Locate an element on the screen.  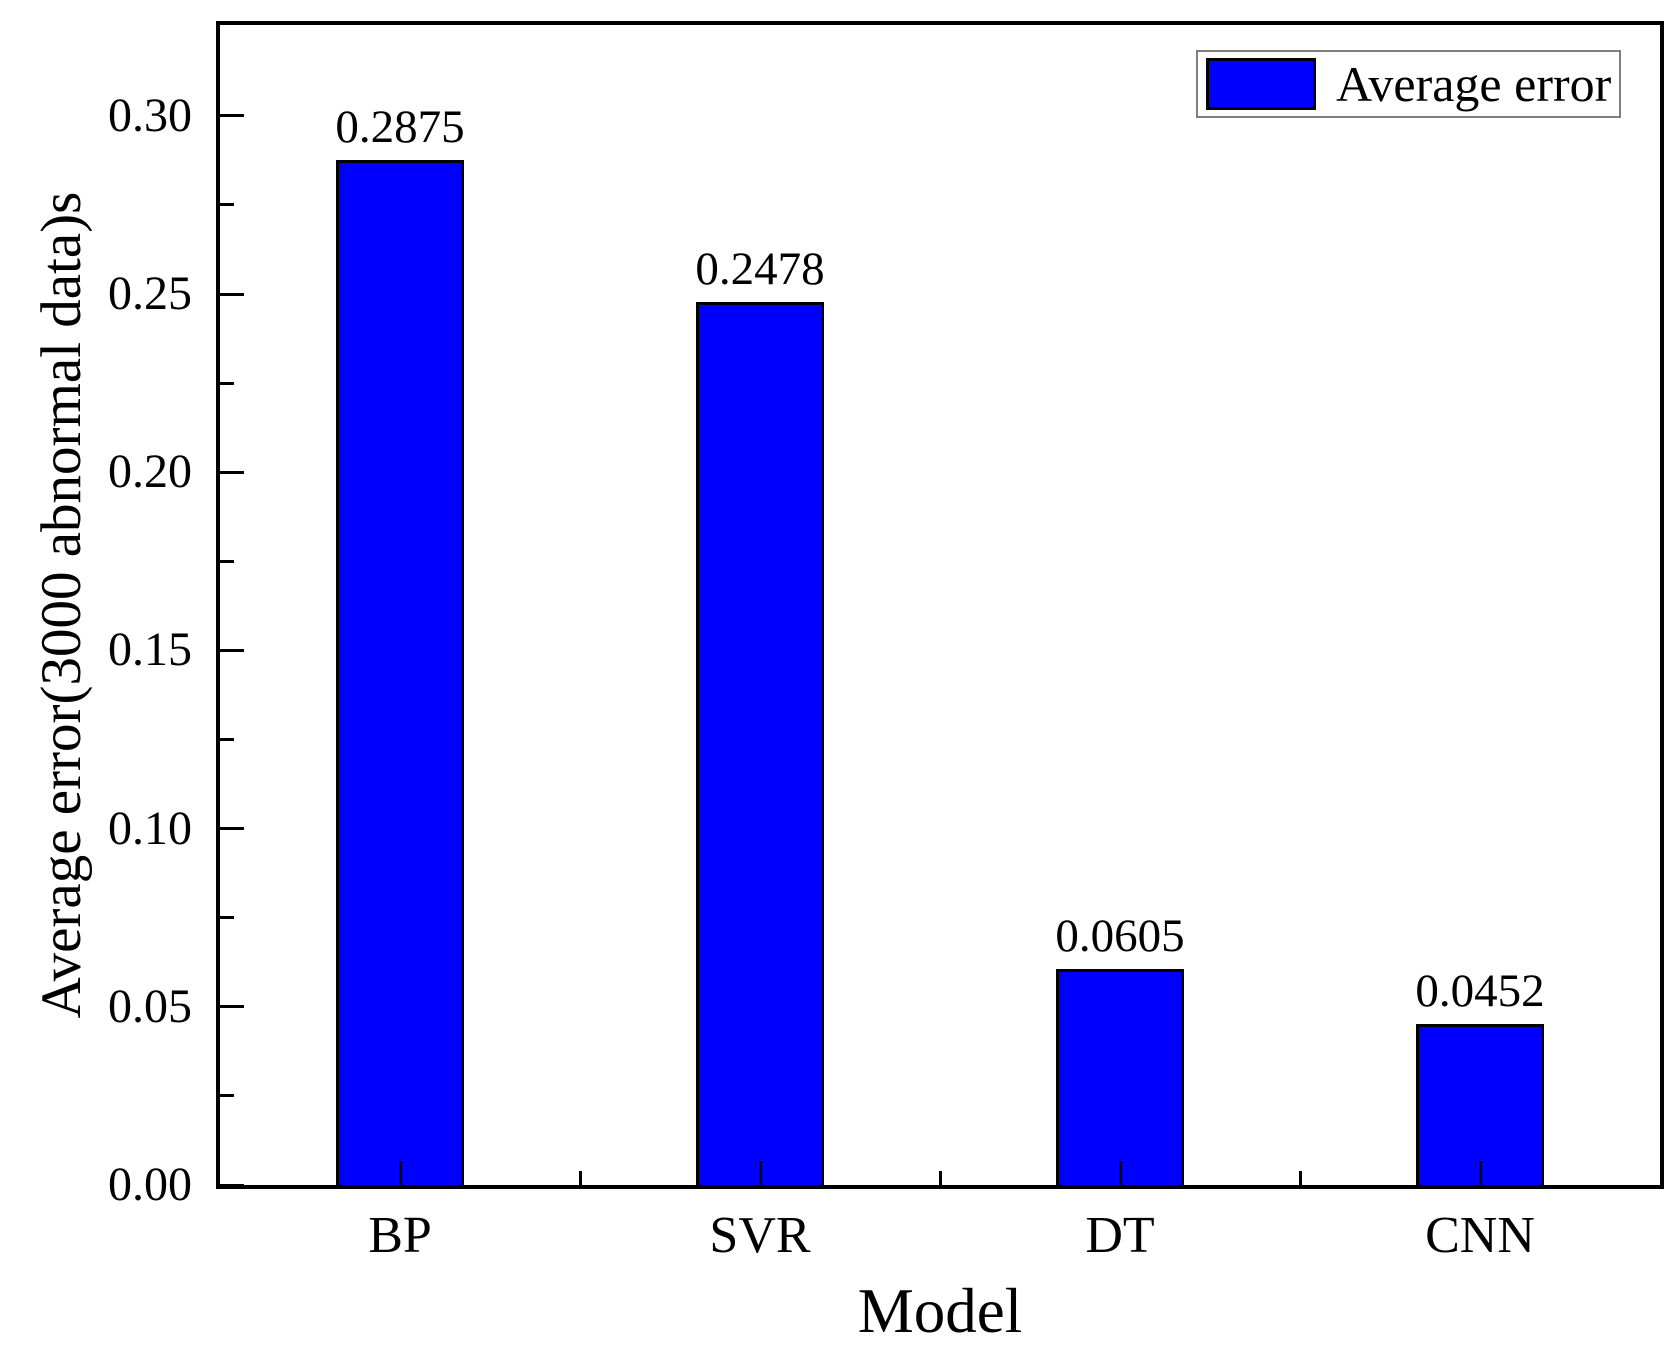
bar-bp is located at coordinates (400, 672).